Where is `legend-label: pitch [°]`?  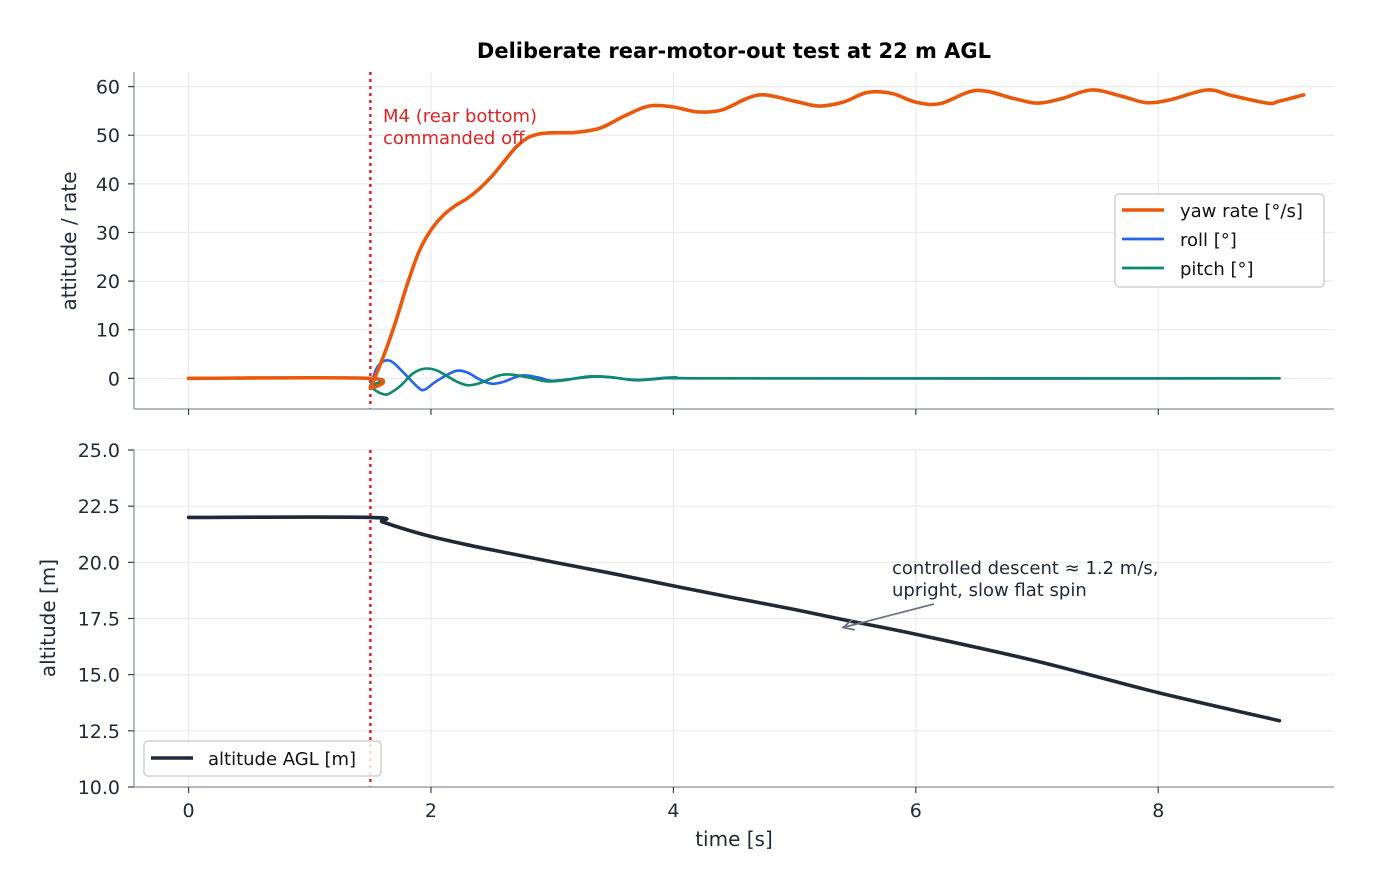 legend-label: pitch [°] is located at coordinates (1217, 269).